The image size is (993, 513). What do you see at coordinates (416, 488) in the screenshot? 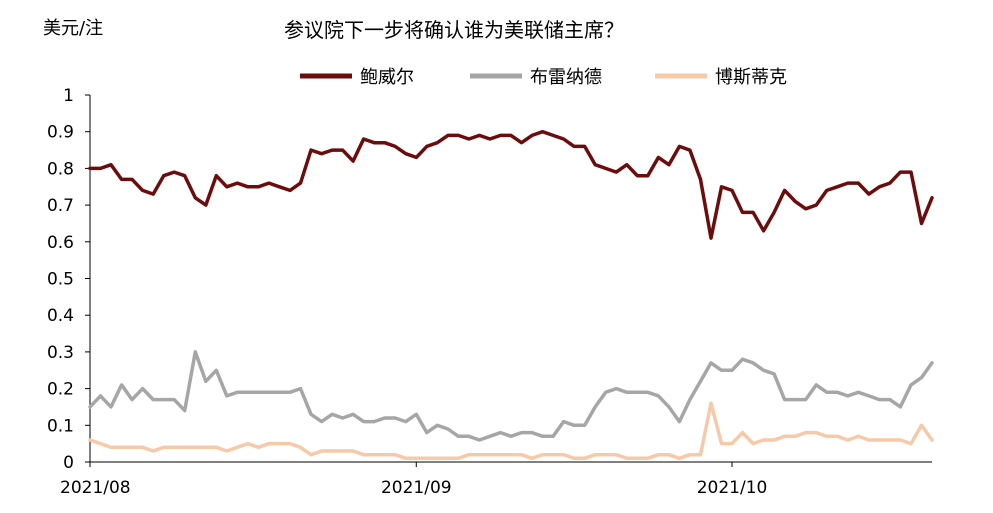
I see `x-tick-label: 2021/09` at bounding box center [416, 488].